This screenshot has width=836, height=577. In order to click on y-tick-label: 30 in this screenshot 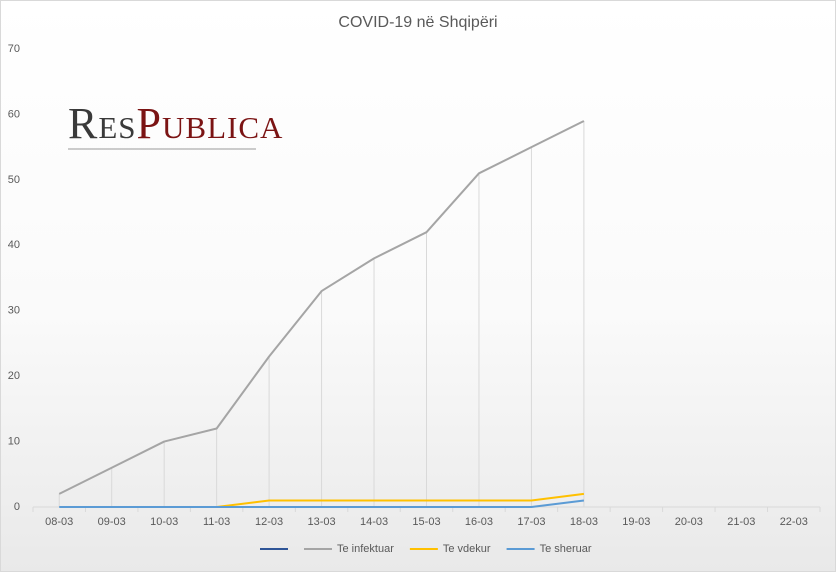, I will do `click(14, 311)`.